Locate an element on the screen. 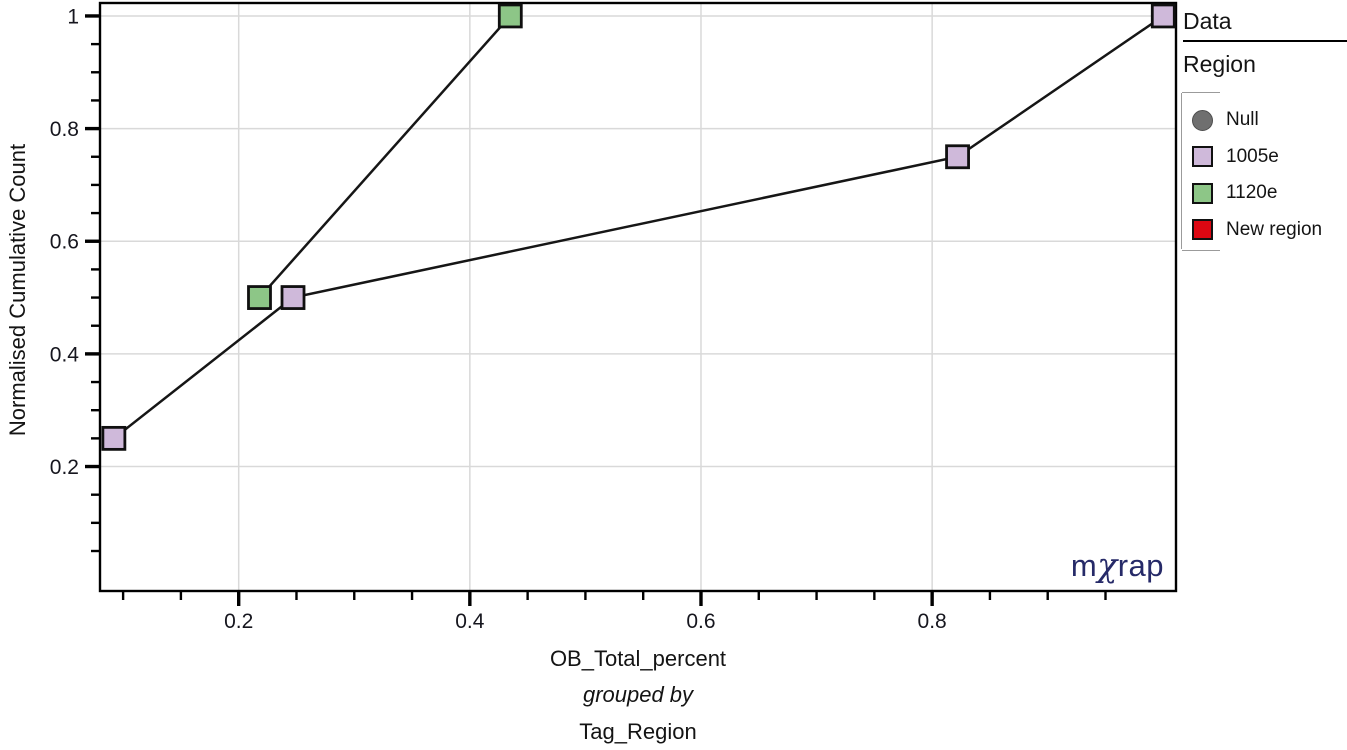  legend-item-label: 1120e is located at coordinates (1252, 193).